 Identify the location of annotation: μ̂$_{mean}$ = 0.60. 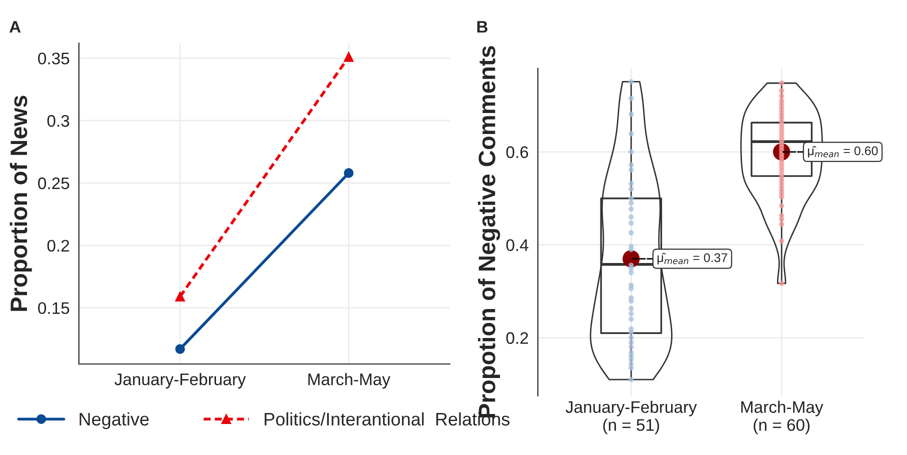
(843, 152).